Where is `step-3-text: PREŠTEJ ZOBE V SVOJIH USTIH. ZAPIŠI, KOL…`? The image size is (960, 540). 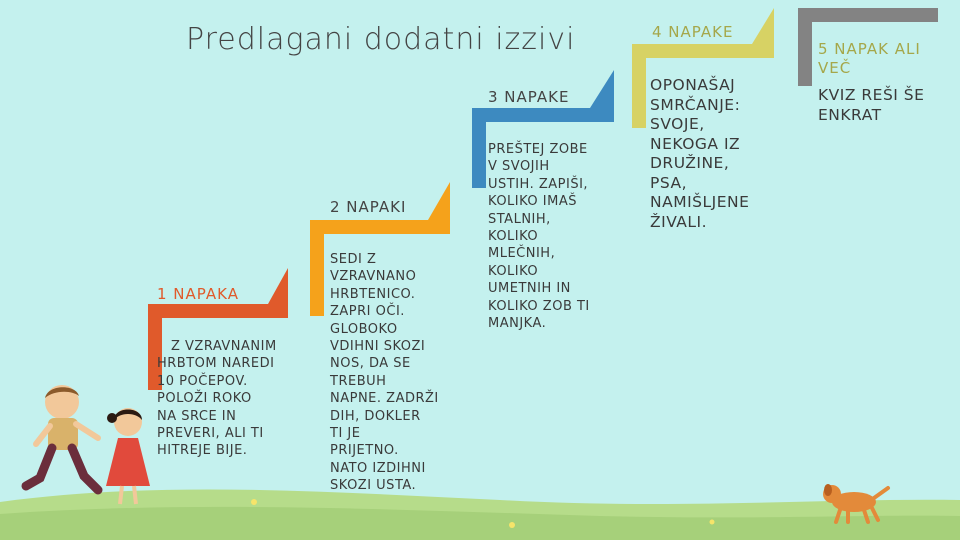 step-3-text: PREŠTEJ ZOBE V SVOJIH USTIH. ZAPIŠI, KOL… is located at coordinates (539, 237).